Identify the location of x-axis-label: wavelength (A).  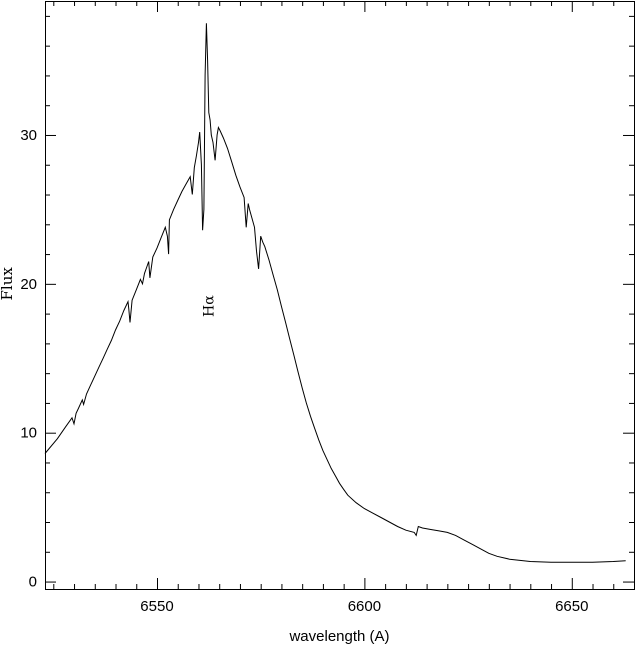
(338, 636).